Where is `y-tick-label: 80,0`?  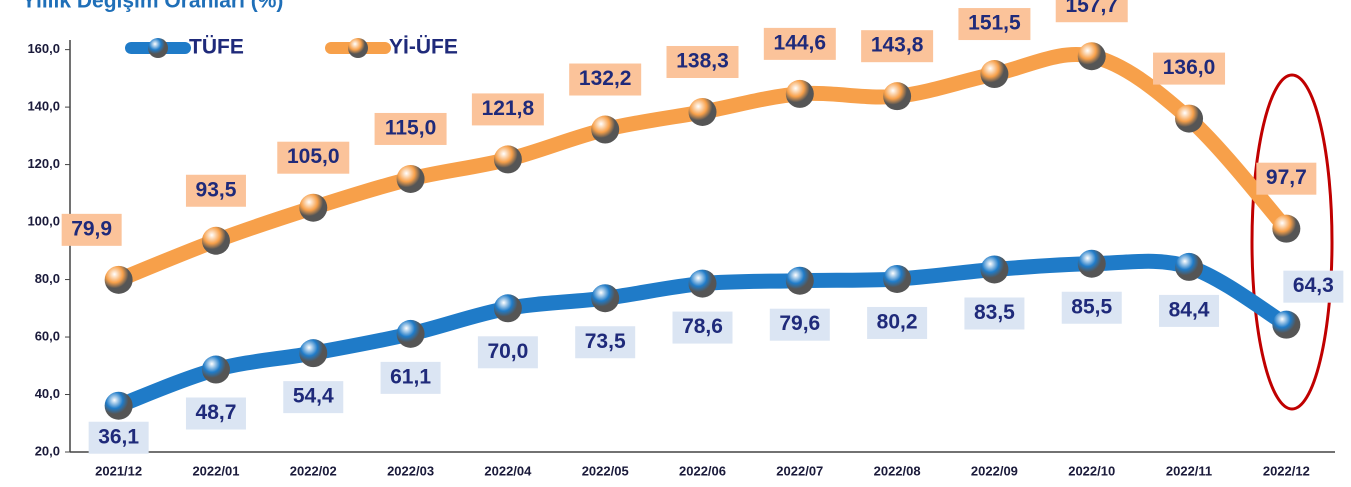
y-tick-label: 80,0 is located at coordinates (47, 278).